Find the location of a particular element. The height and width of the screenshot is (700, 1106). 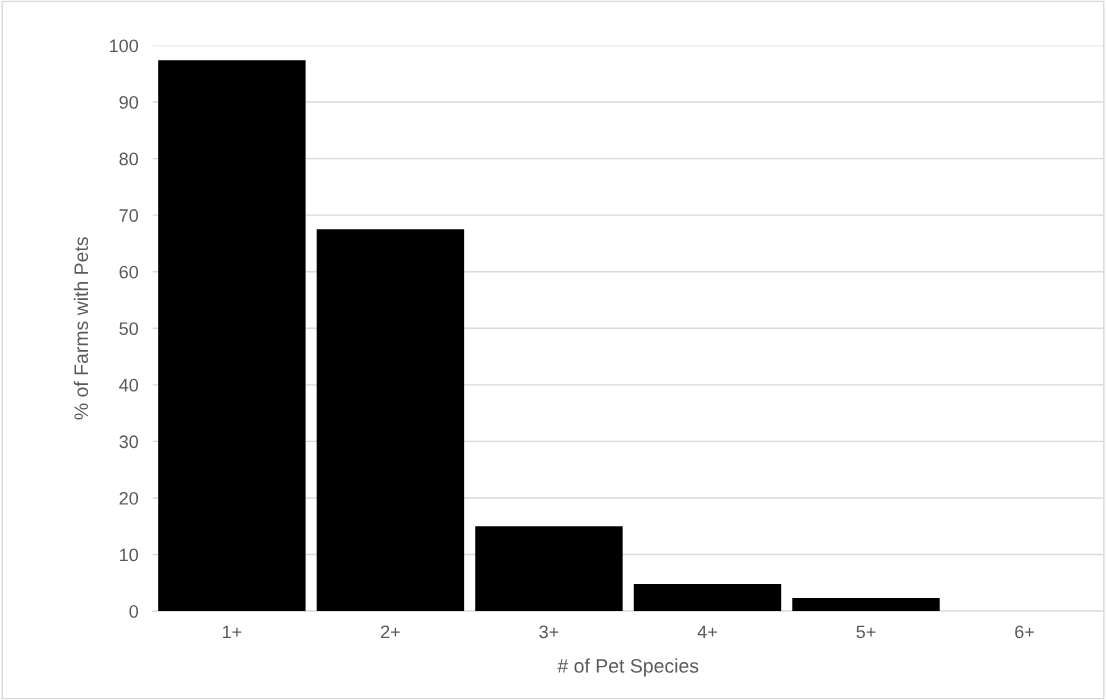

y-axis-title: % of Farms with Pets is located at coordinates (81, 328).